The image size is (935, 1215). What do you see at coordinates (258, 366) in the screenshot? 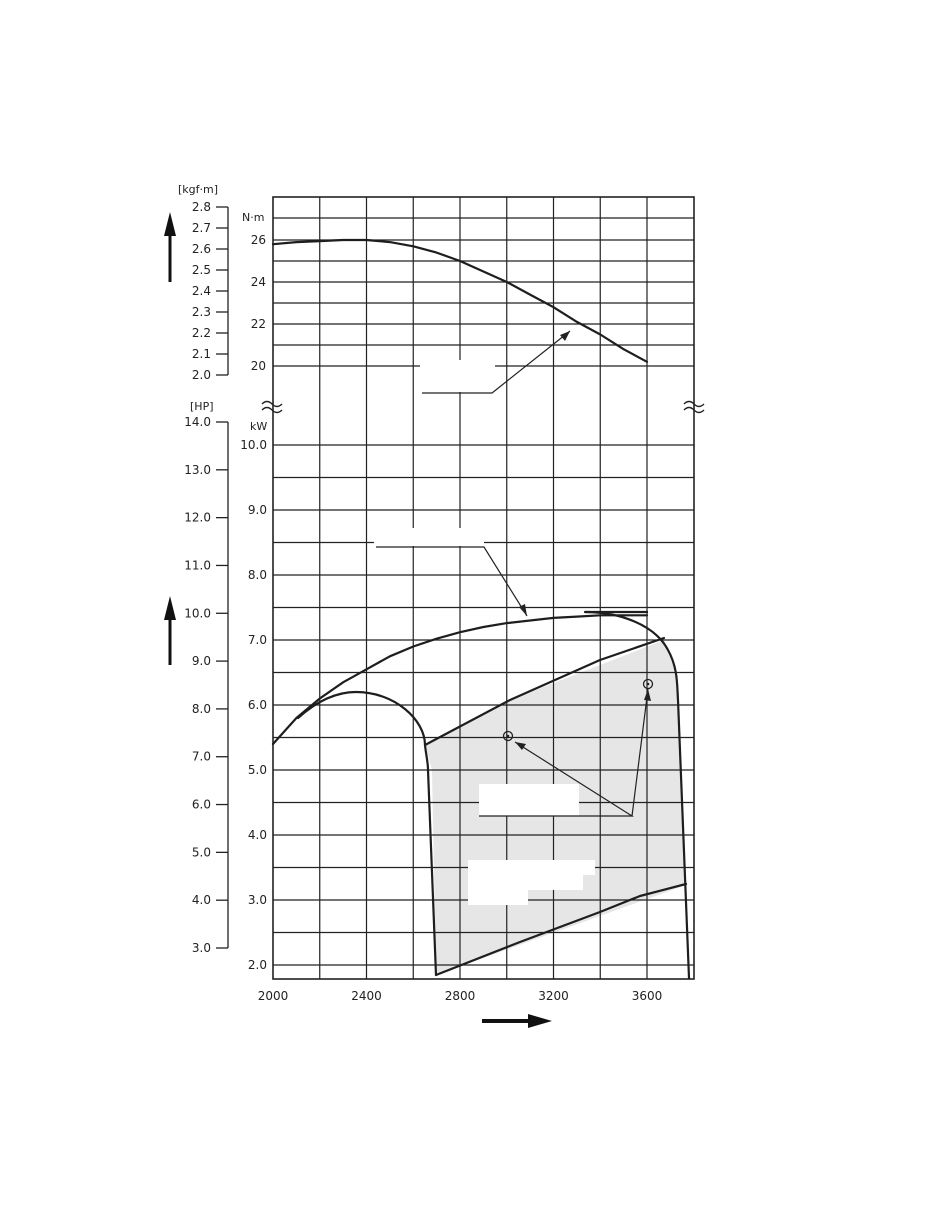
I see `nm-tick-label: 20` at bounding box center [258, 366].